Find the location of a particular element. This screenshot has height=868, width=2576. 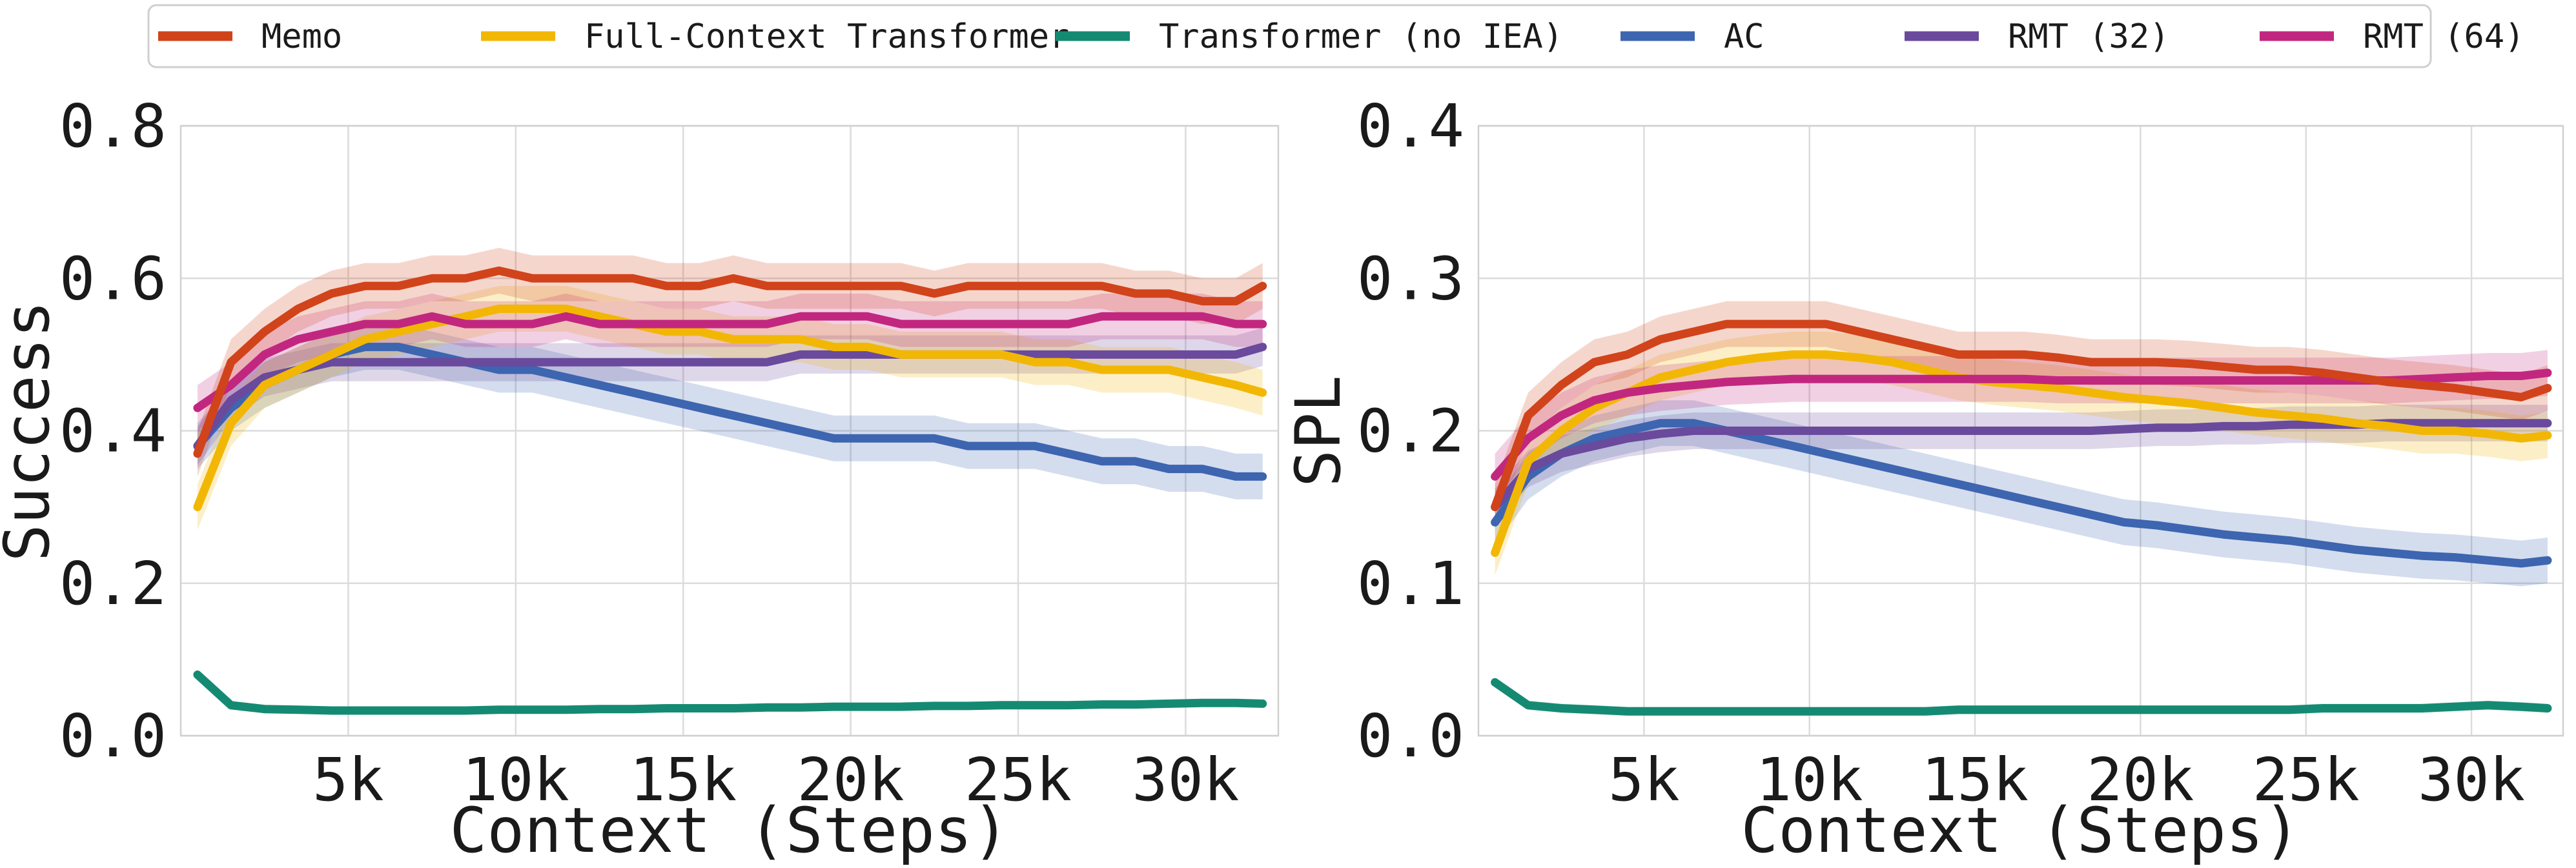

success-y-tick-label: 0.4 is located at coordinates (113, 431).